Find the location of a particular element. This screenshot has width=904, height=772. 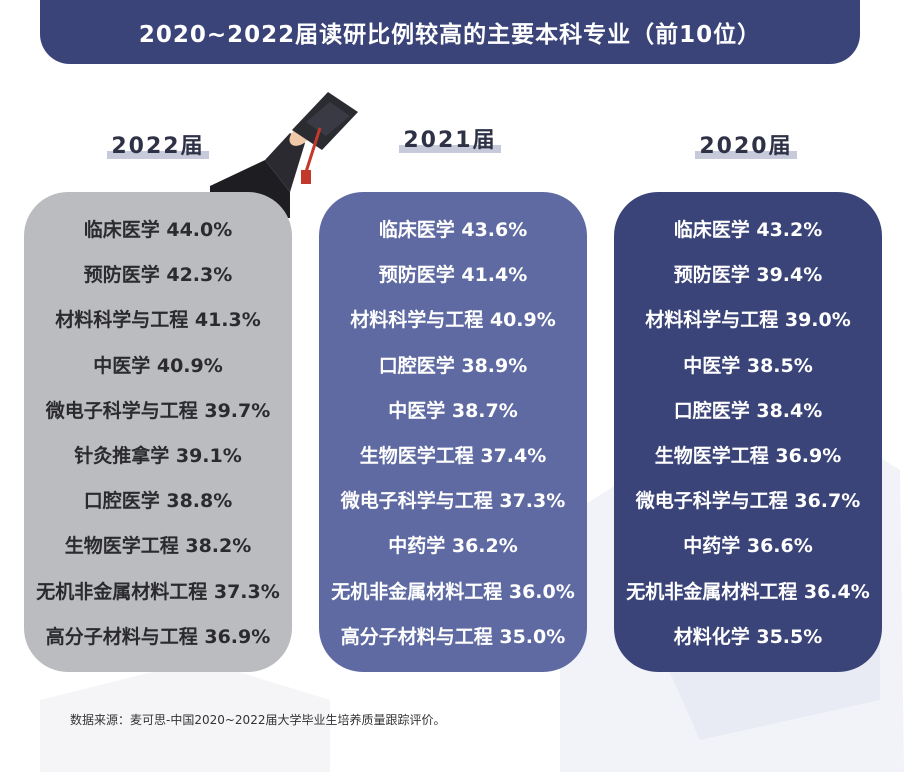

ranking-row: 中医学 38.5% is located at coordinates (748, 366).